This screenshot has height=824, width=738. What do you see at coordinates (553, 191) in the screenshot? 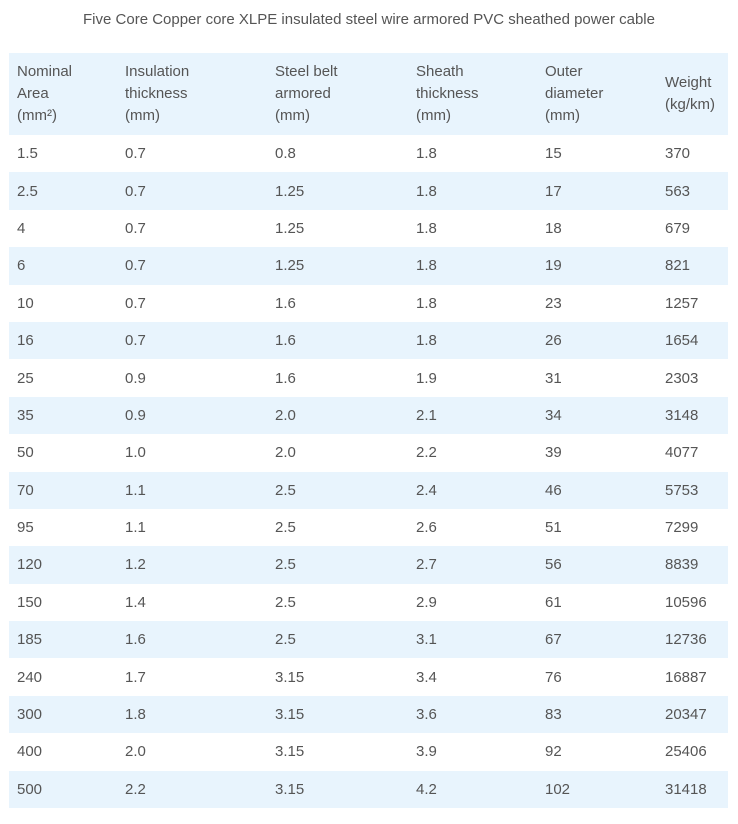
I see `cell-outer-diameter: 17` at bounding box center [553, 191].